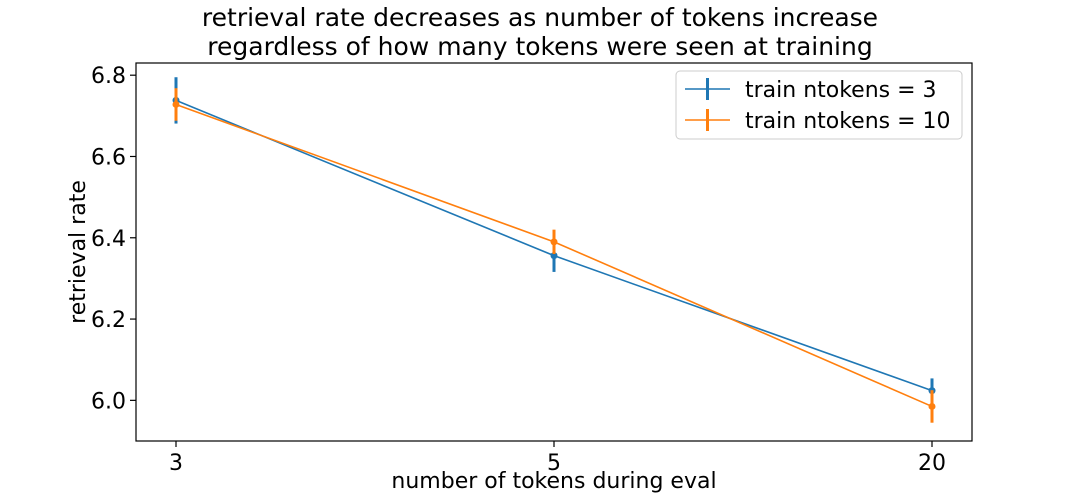 Image resolution: width=1080 pixels, height=504 pixels. What do you see at coordinates (78, 252) in the screenshot?
I see `y-axis-label: retrieval rate` at bounding box center [78, 252].